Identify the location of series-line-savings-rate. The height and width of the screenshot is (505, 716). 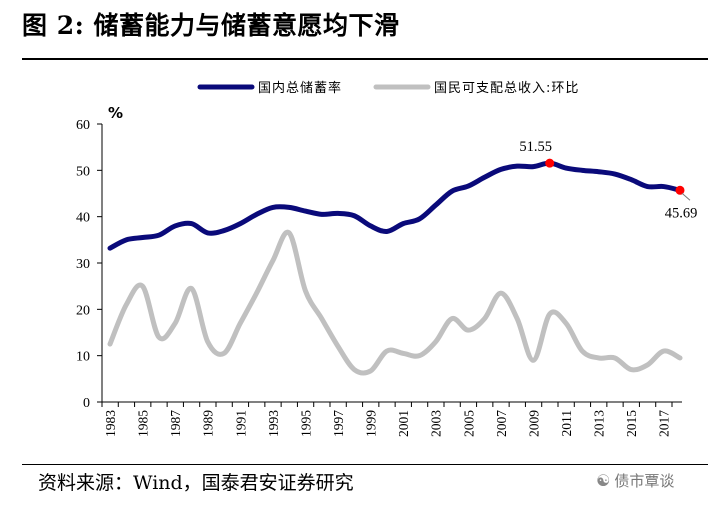
(395, 205).